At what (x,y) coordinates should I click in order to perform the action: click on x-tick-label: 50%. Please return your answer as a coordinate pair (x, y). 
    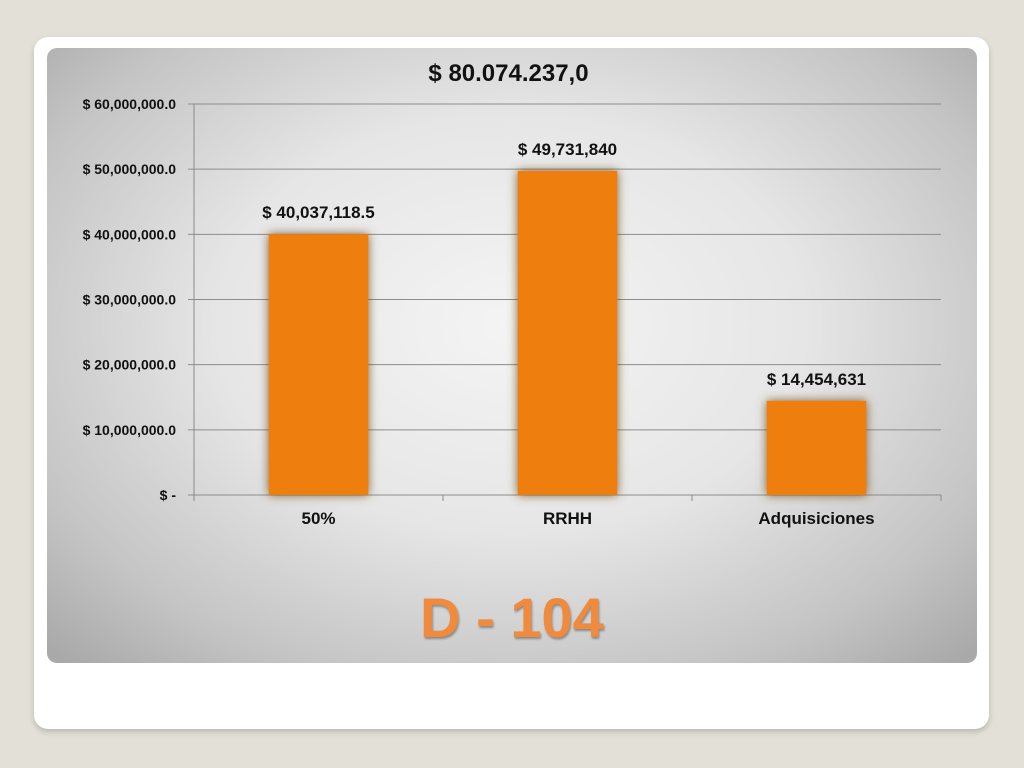
    Looking at the image, I should click on (318, 518).